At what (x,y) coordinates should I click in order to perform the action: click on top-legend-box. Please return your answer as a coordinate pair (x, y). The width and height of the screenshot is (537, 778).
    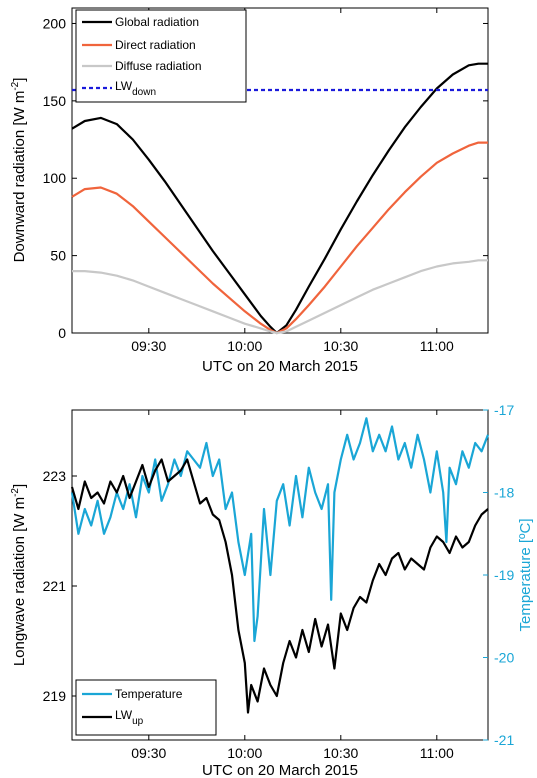
    Looking at the image, I should click on (161, 56).